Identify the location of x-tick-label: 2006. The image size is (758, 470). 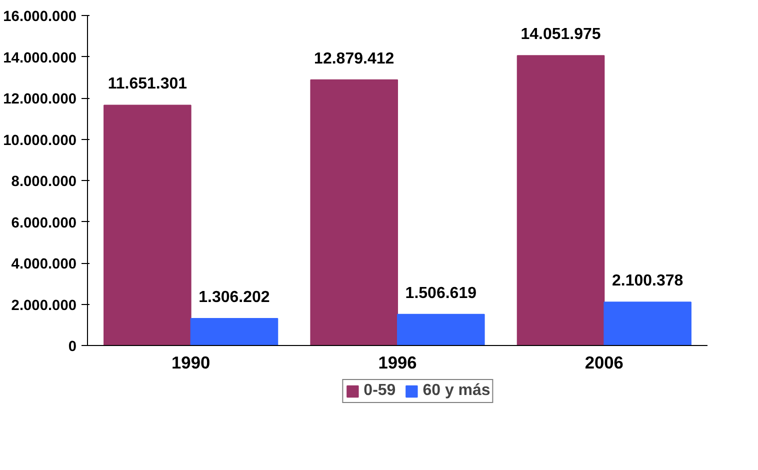
(604, 362).